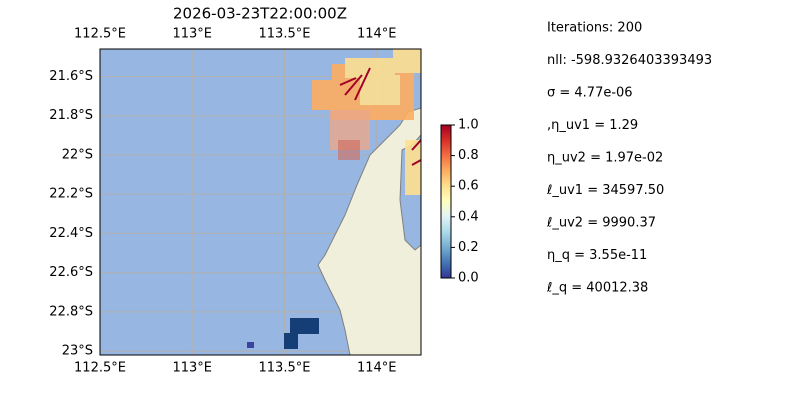 The width and height of the screenshot is (800, 400). Describe the element at coordinates (592, 125) in the screenshot. I see `stat-line: ,η_uv1 = 1.29` at that location.